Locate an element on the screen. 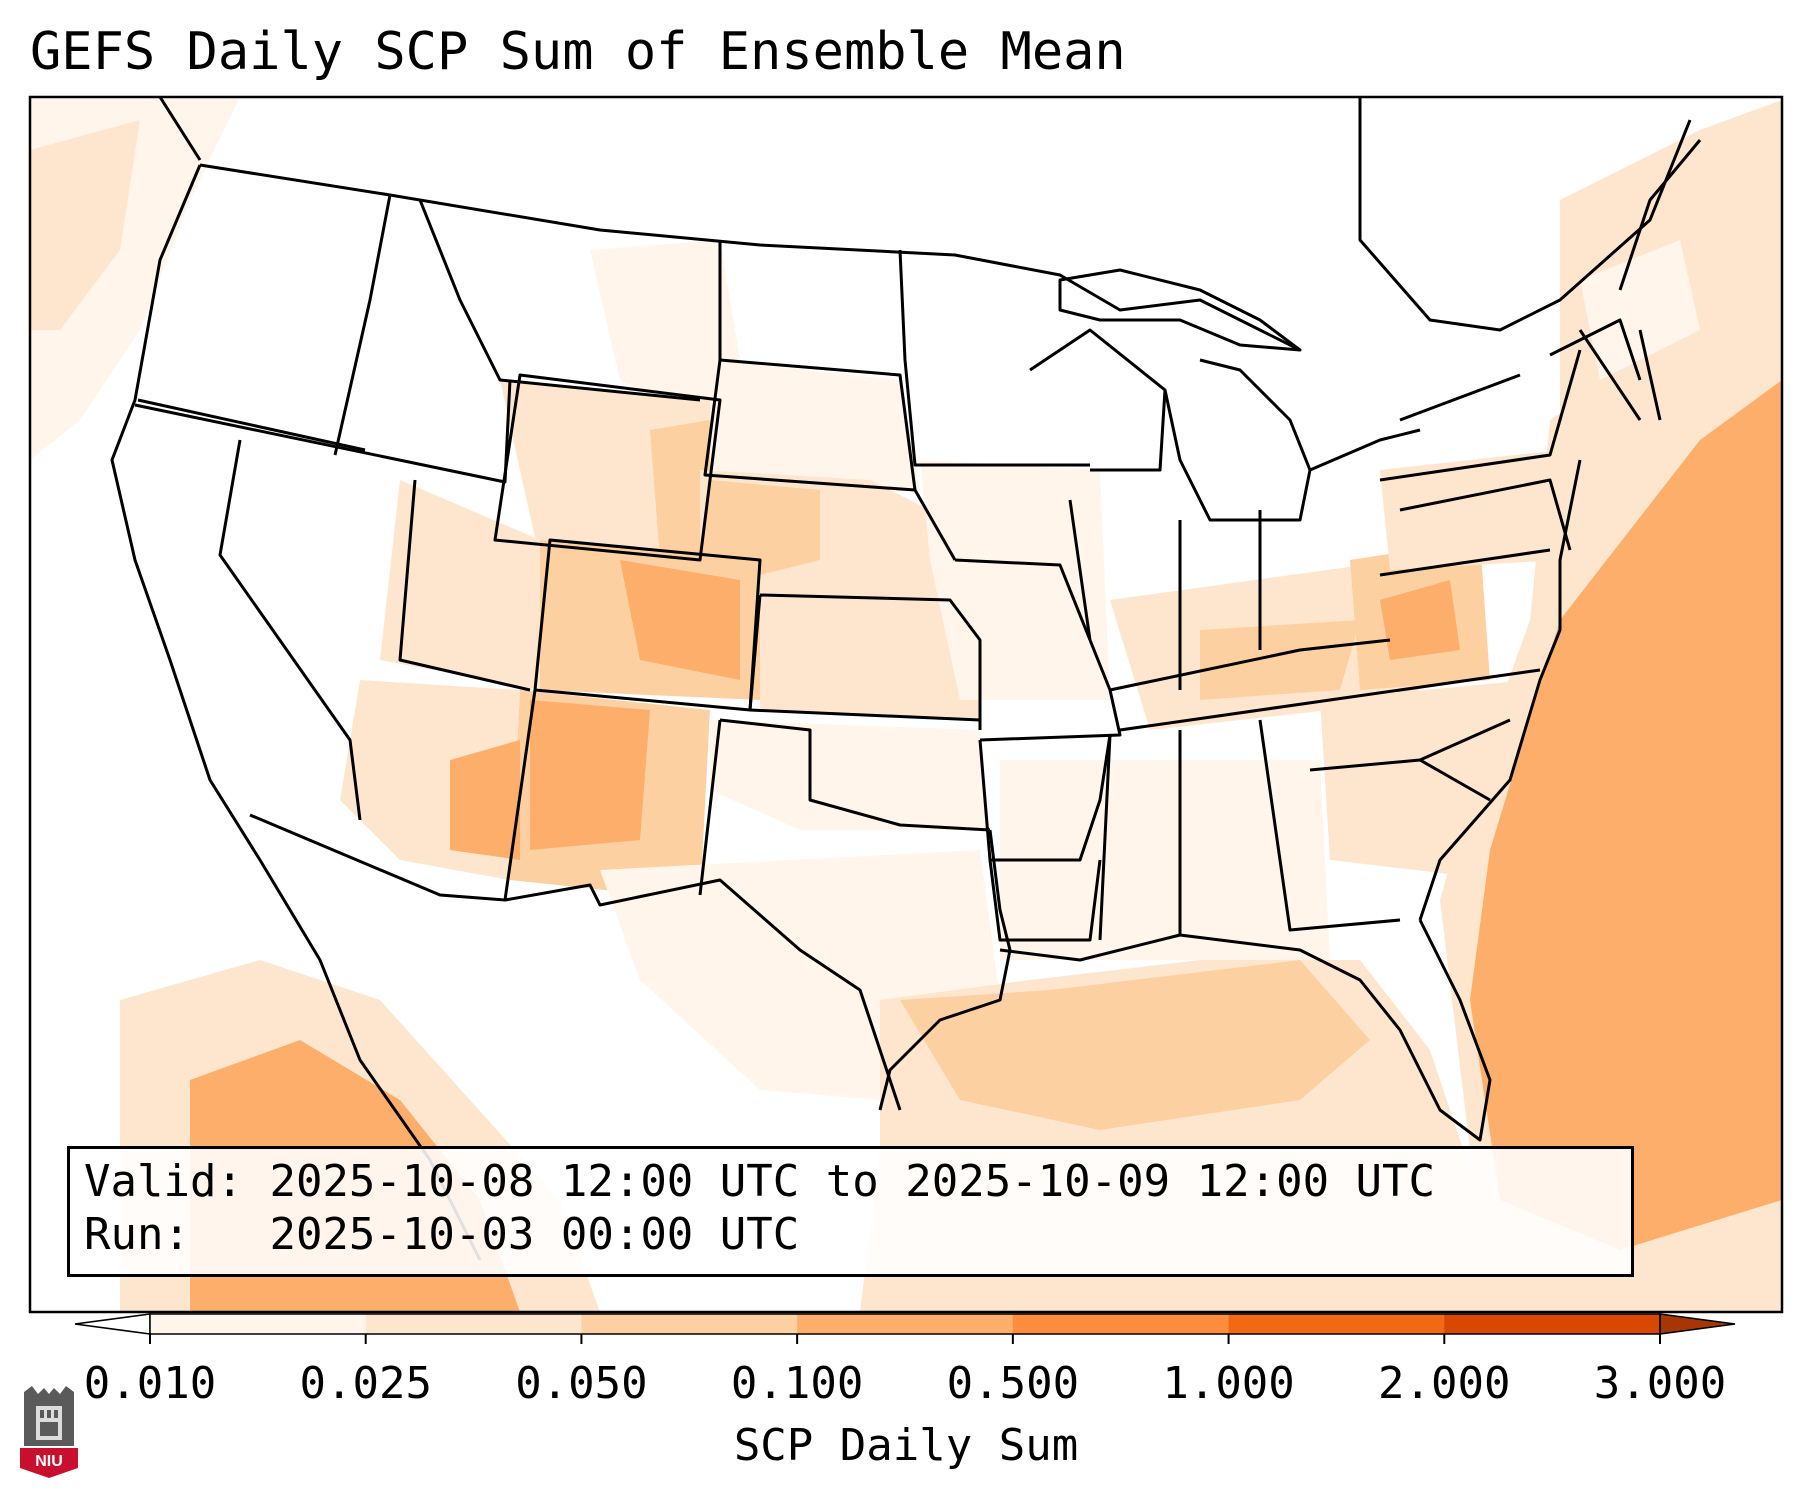  run-label: Run: is located at coordinates (137, 1234).